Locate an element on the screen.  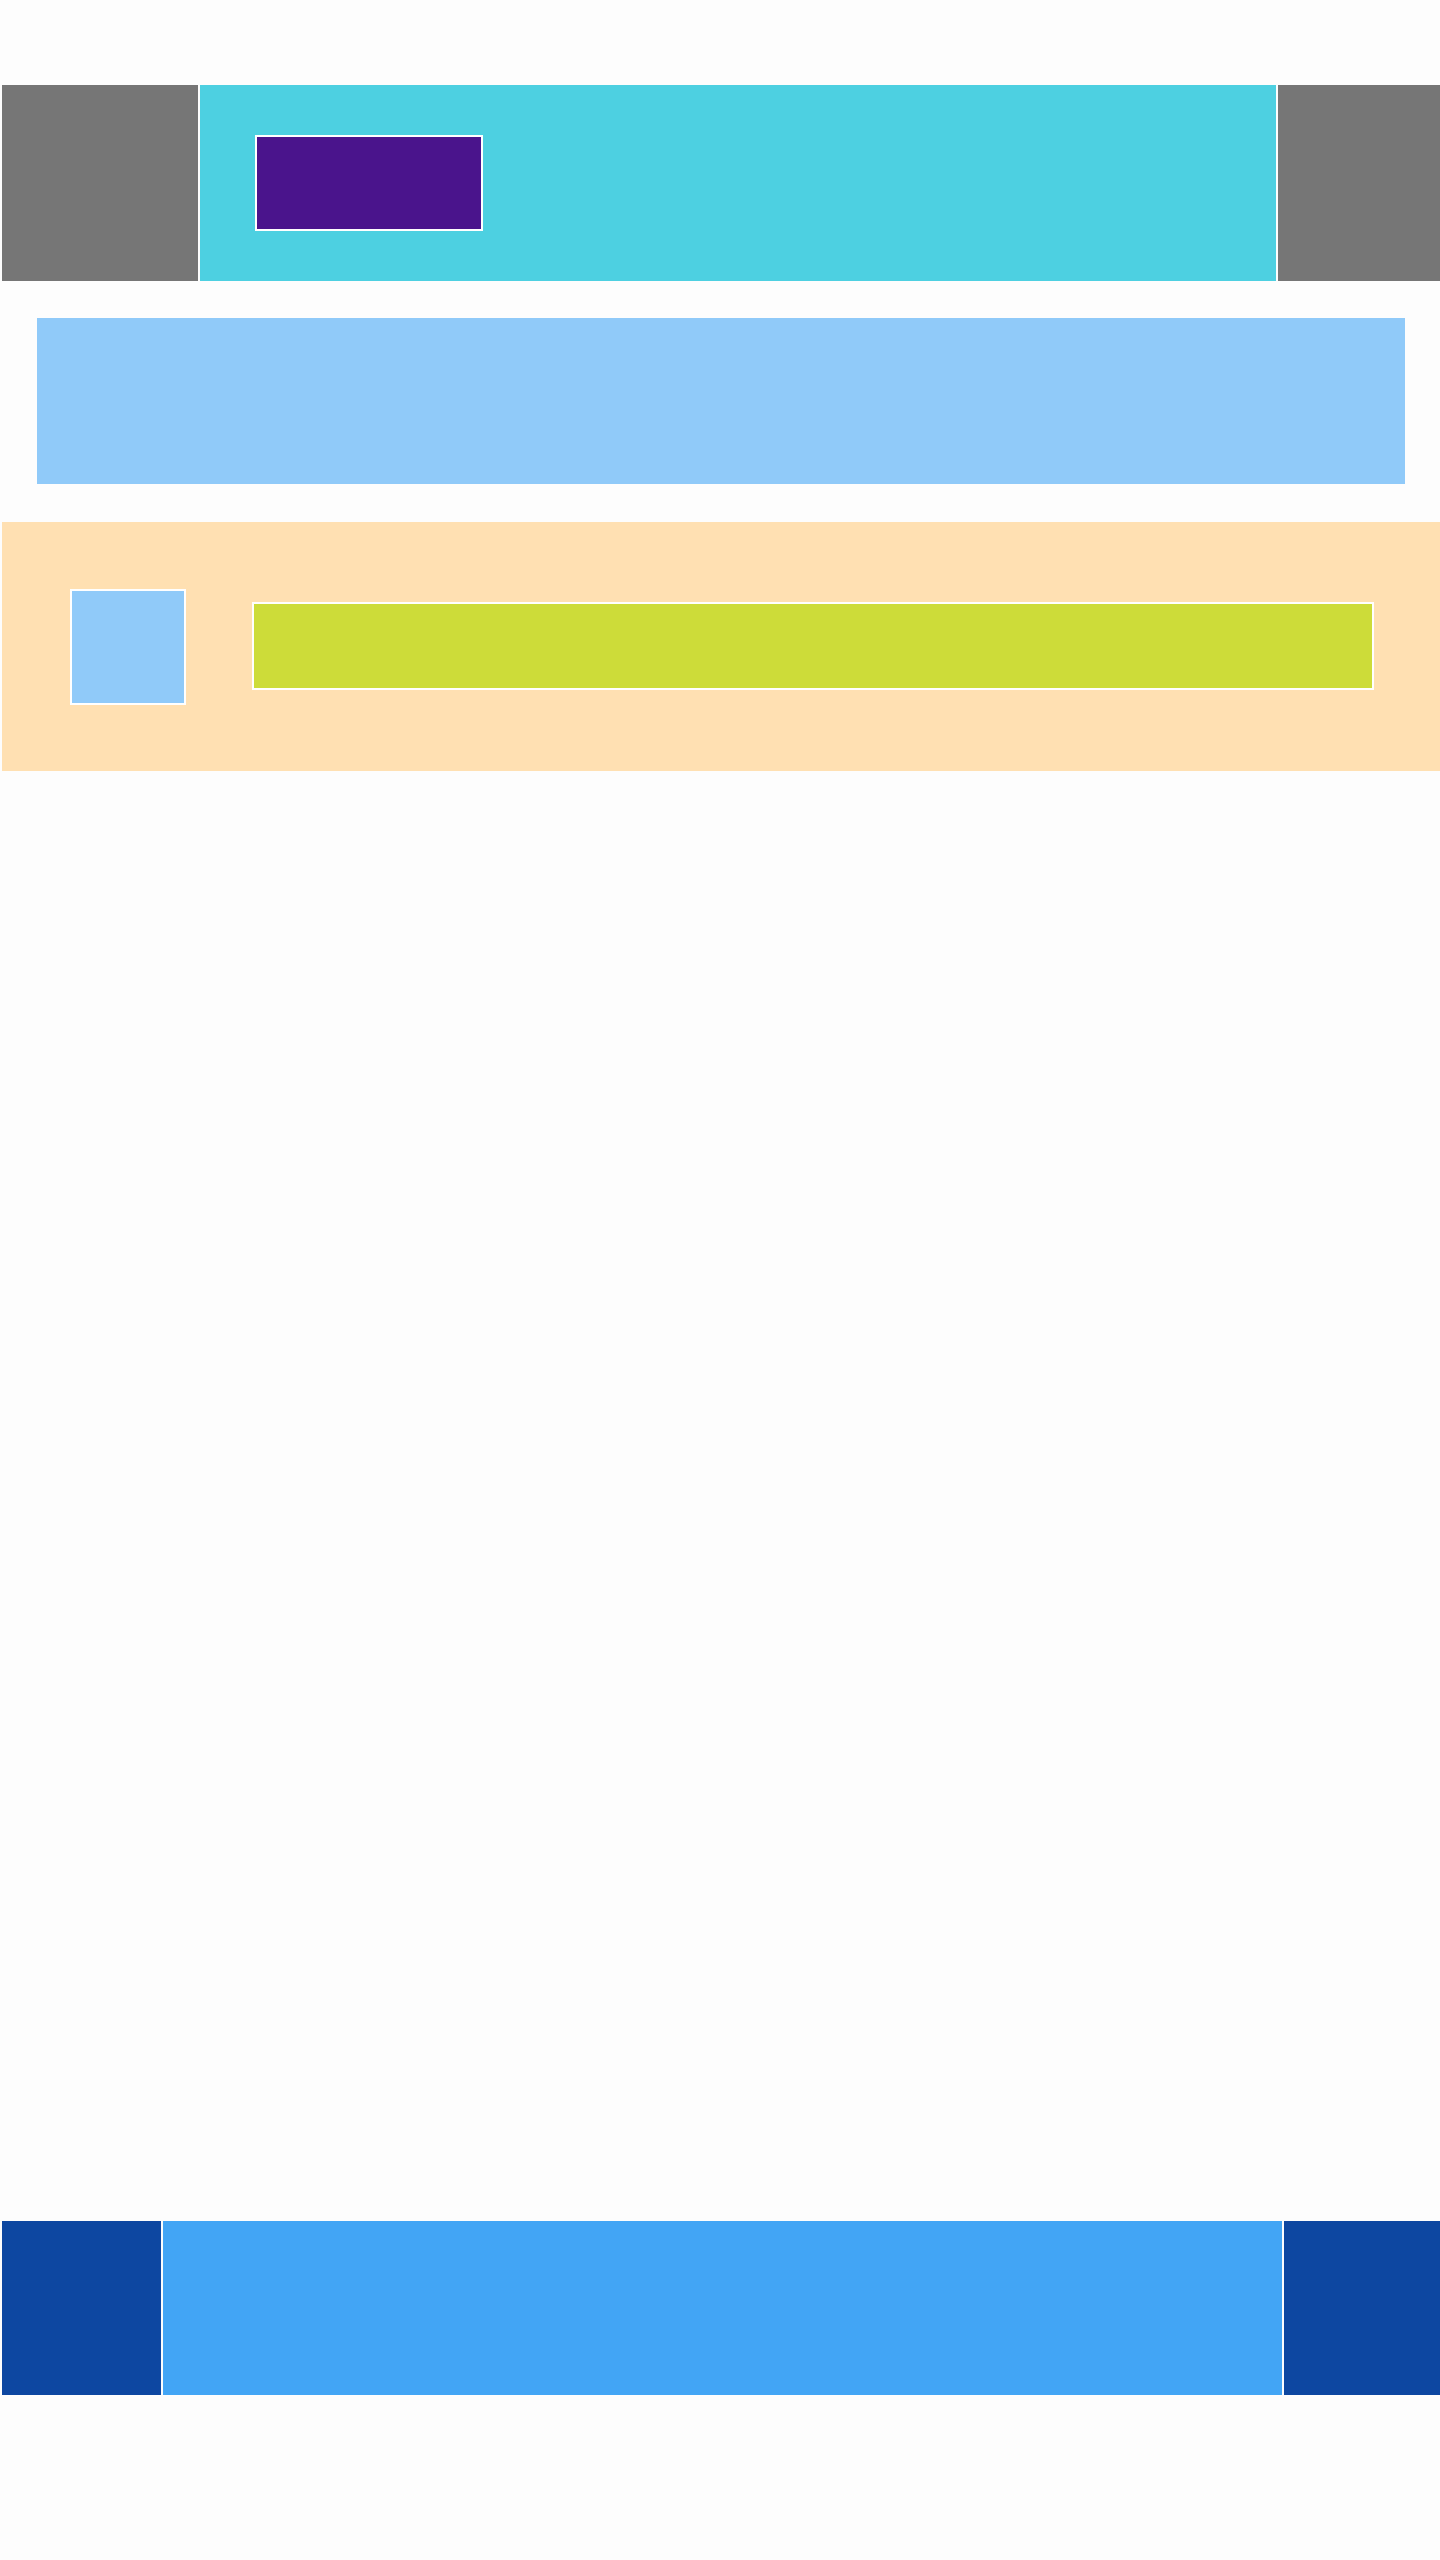
bottom-navigation is located at coordinates (721, 2308).